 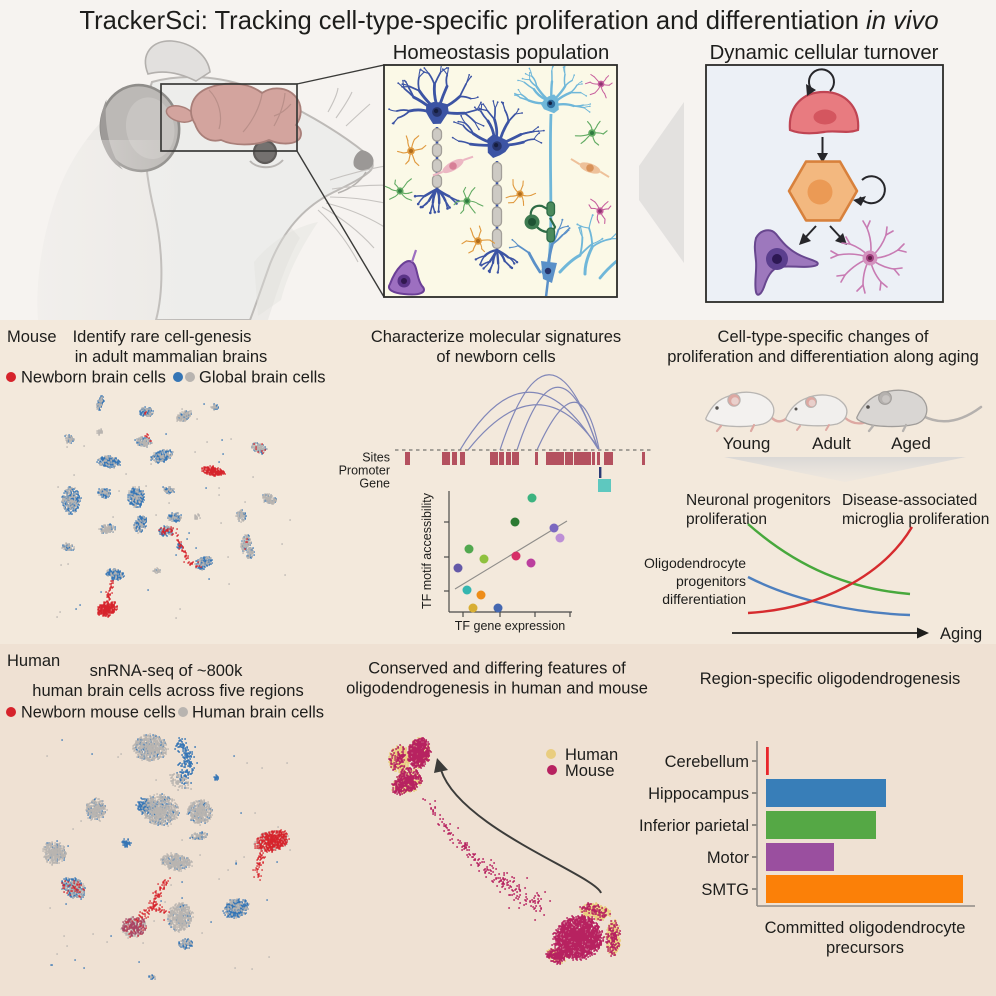 I want to click on svg-text:Region-specific oligodendrogen: Region-specific oligodendrogenesis, so click(x=830, y=679).